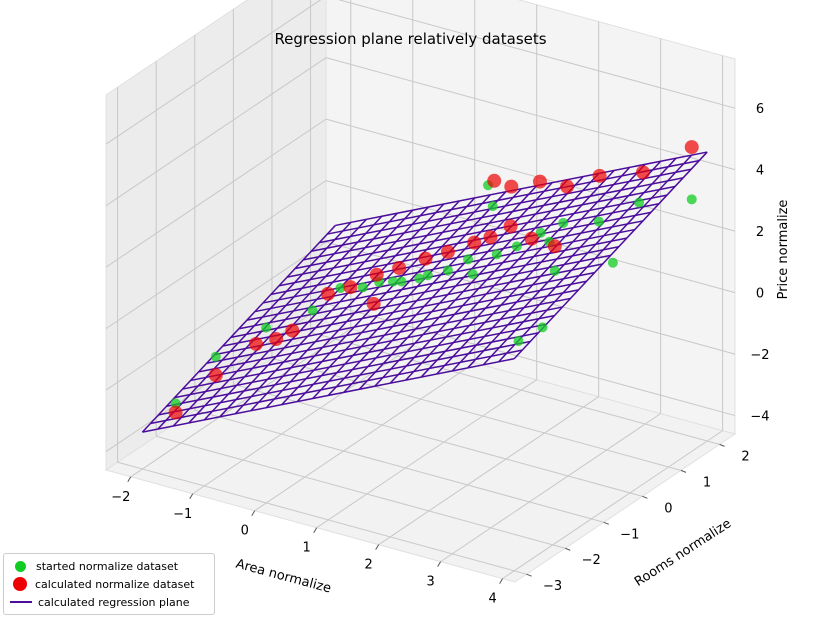 The width and height of the screenshot is (821, 617). What do you see at coordinates (552, 586) in the screenshot?
I see `y-tick-label: −3` at bounding box center [552, 586].